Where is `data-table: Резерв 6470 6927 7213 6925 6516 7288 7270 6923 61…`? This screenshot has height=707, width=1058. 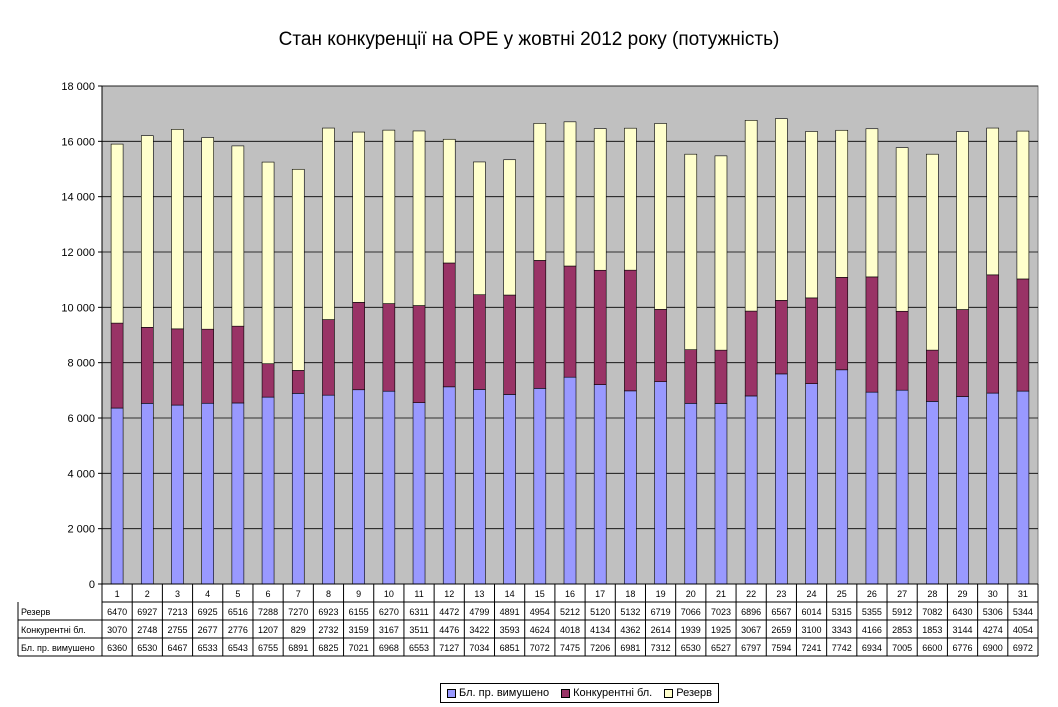
data-table: Резерв 6470 6927 7213 6925 6516 7288 7270 6923 61… is located at coordinates (528, 620).